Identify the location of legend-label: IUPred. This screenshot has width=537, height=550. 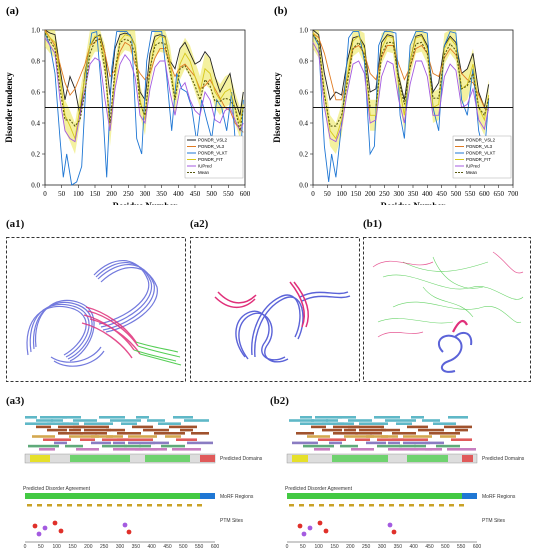
(205, 166).